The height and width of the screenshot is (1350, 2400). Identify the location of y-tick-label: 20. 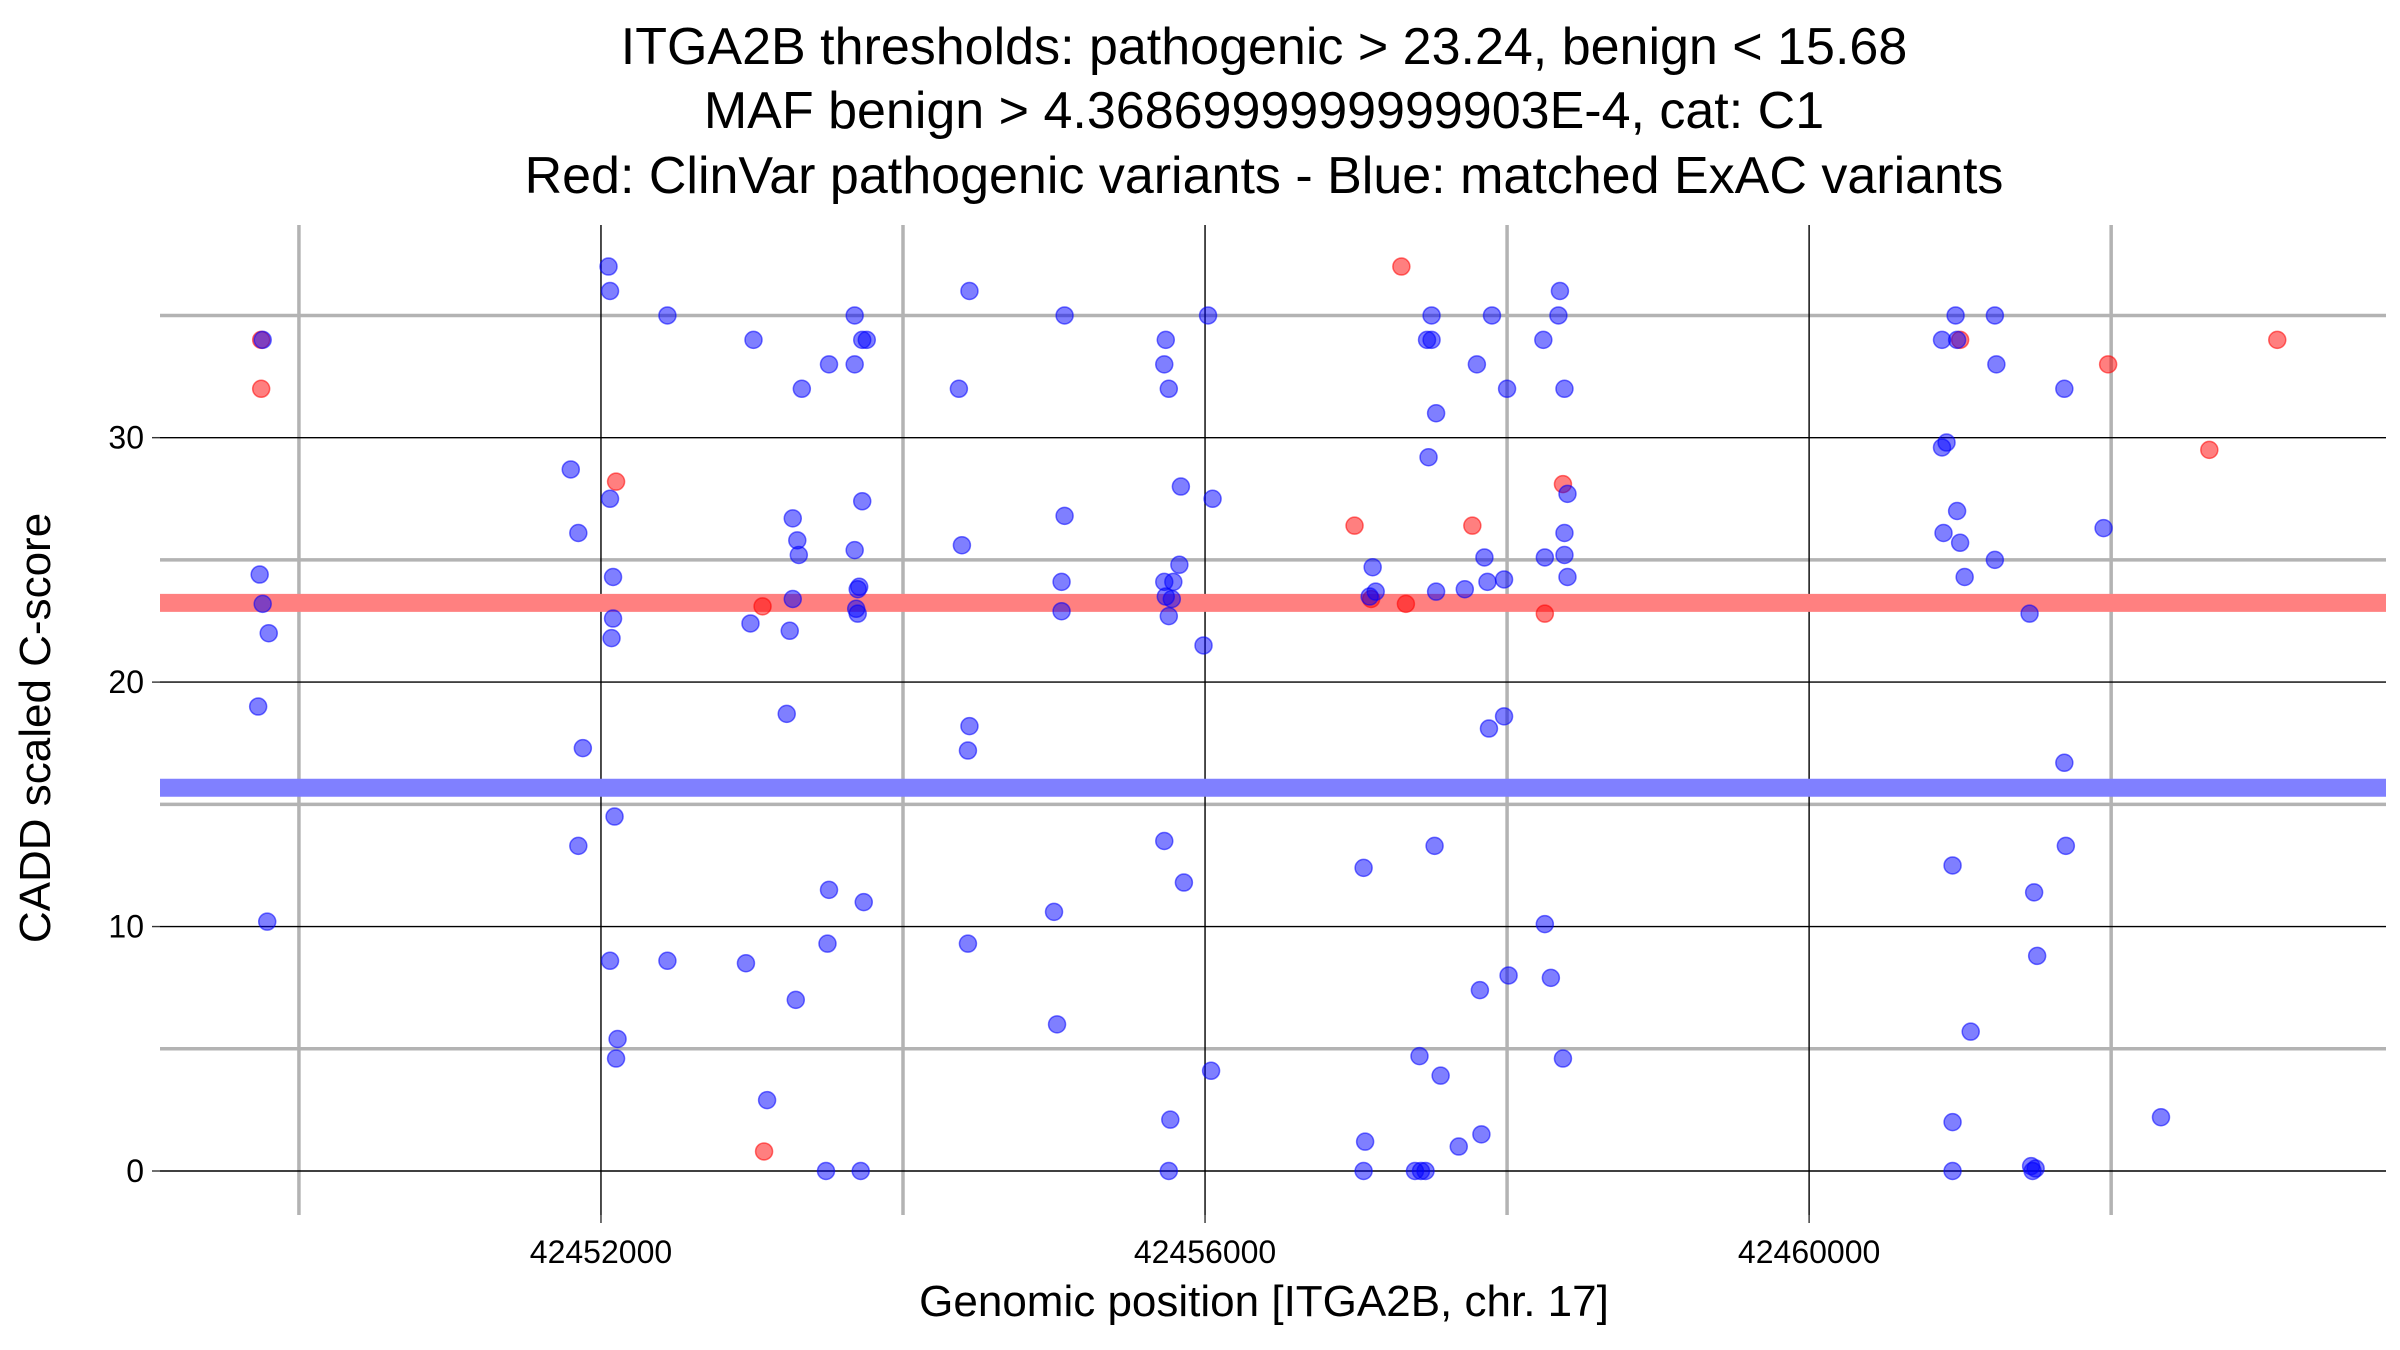
(126, 682).